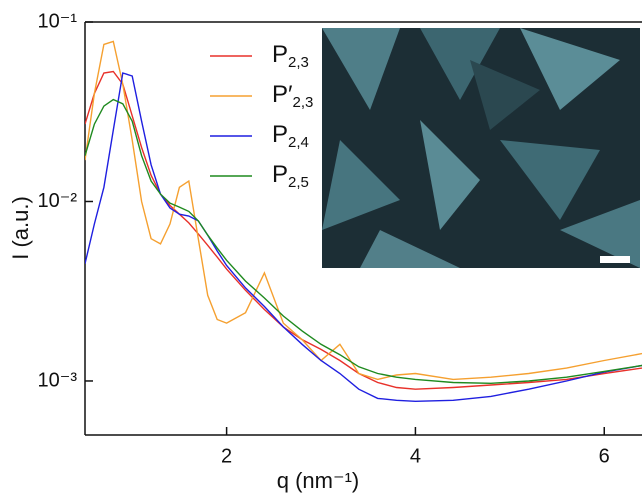 The height and width of the screenshot is (501, 642). I want to click on y-axis-title: I (a.u.), so click(20, 228).